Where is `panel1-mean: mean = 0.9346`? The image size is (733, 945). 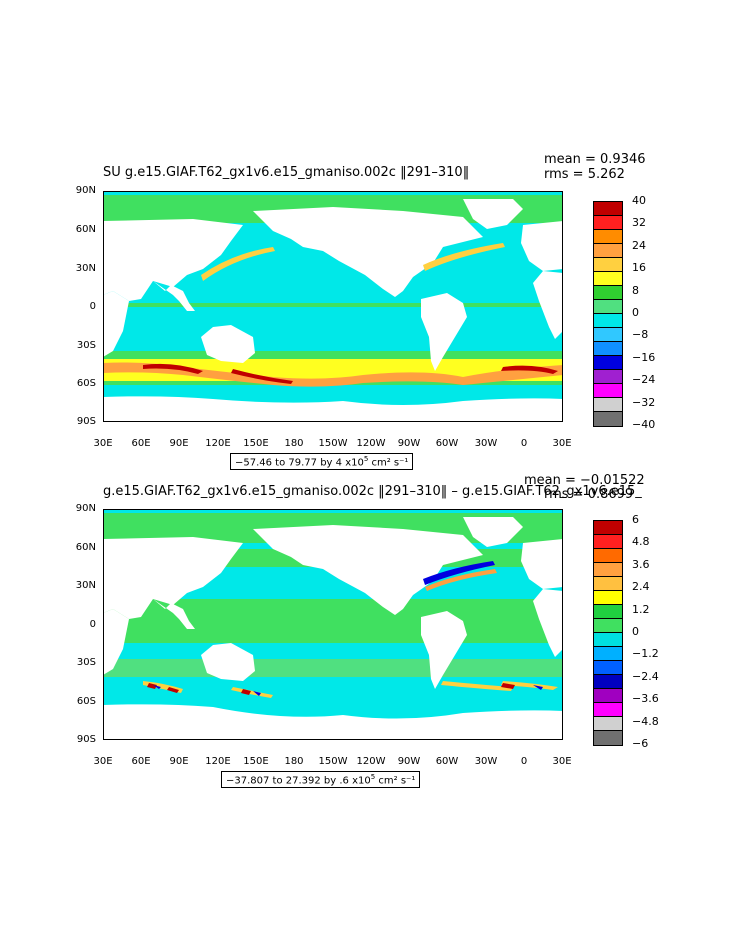
panel1-mean: mean = 0.9346 is located at coordinates (595, 159).